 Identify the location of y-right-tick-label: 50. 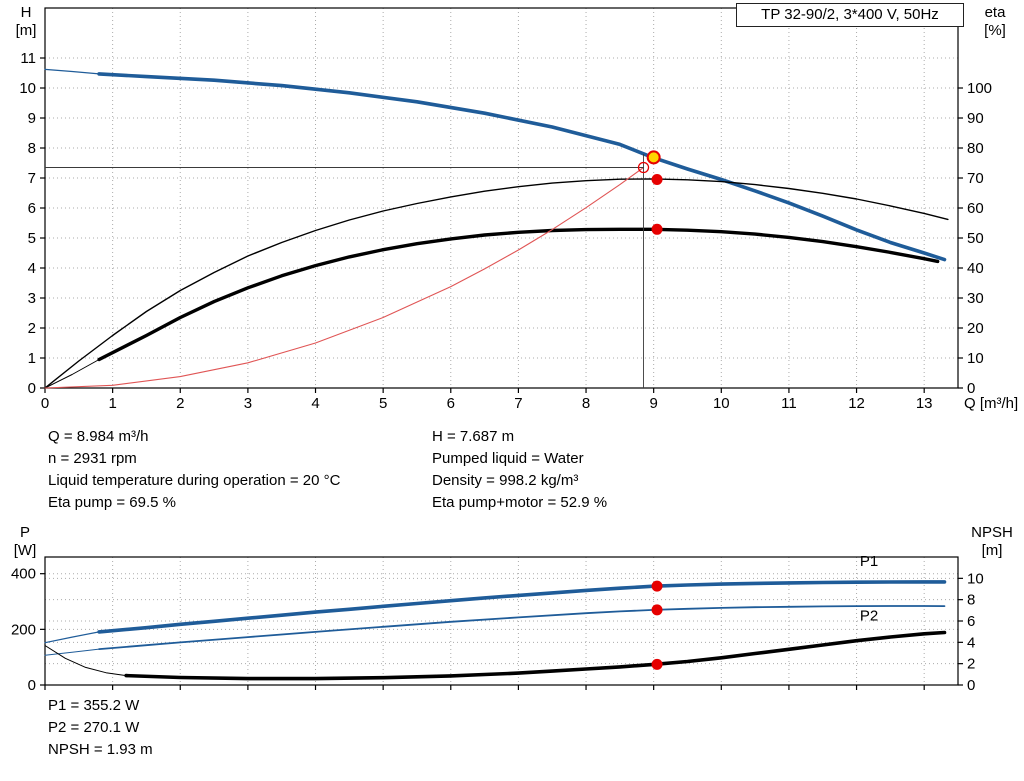
(975, 238).